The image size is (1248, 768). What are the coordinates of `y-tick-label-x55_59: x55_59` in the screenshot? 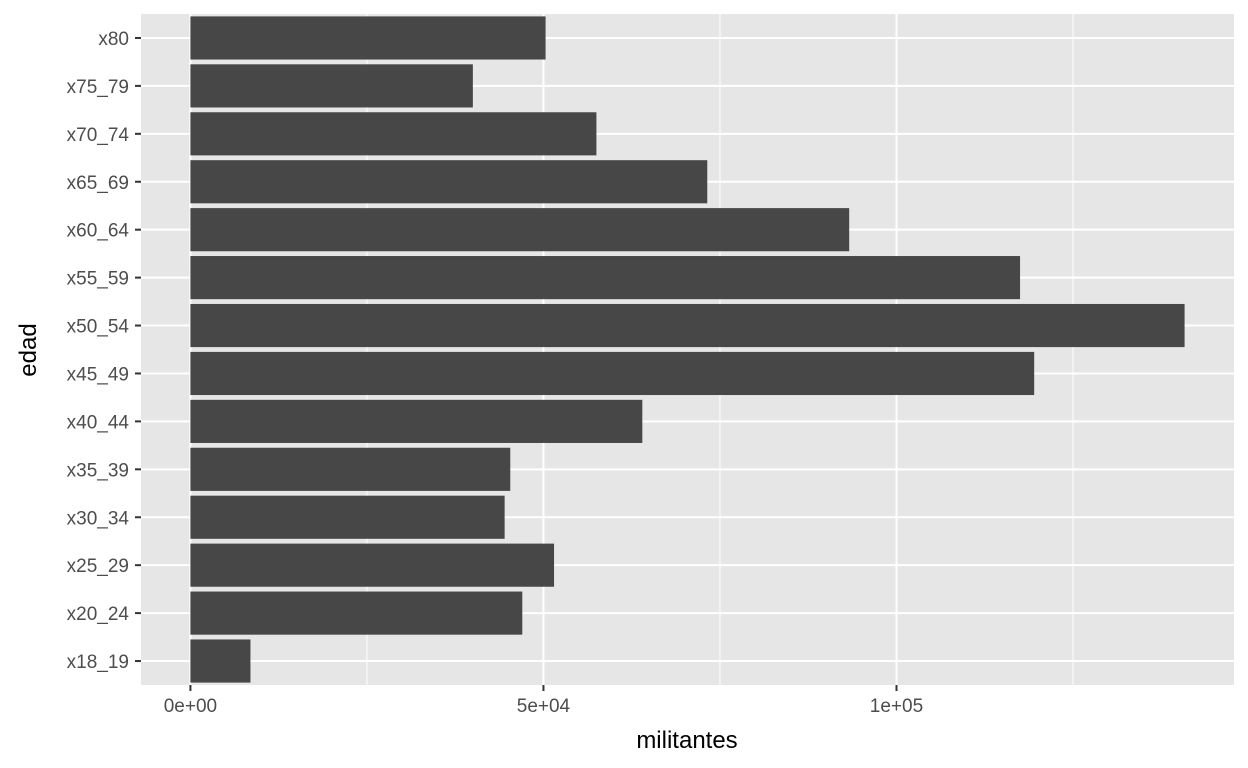 It's located at (98, 279).